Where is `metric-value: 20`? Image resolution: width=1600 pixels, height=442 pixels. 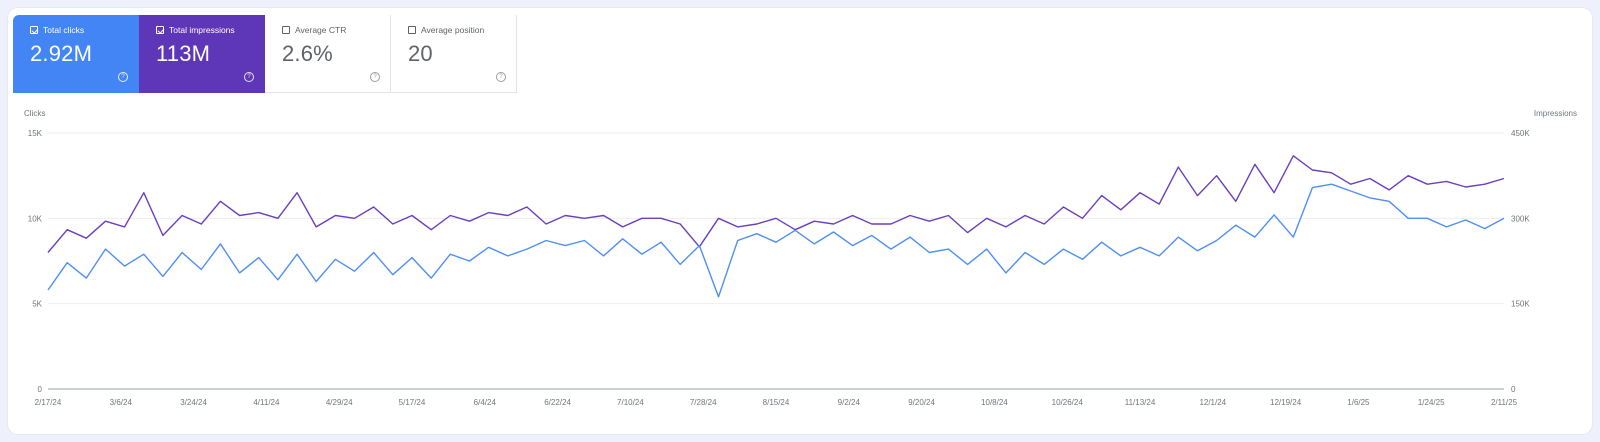 metric-value: 20 is located at coordinates (420, 53).